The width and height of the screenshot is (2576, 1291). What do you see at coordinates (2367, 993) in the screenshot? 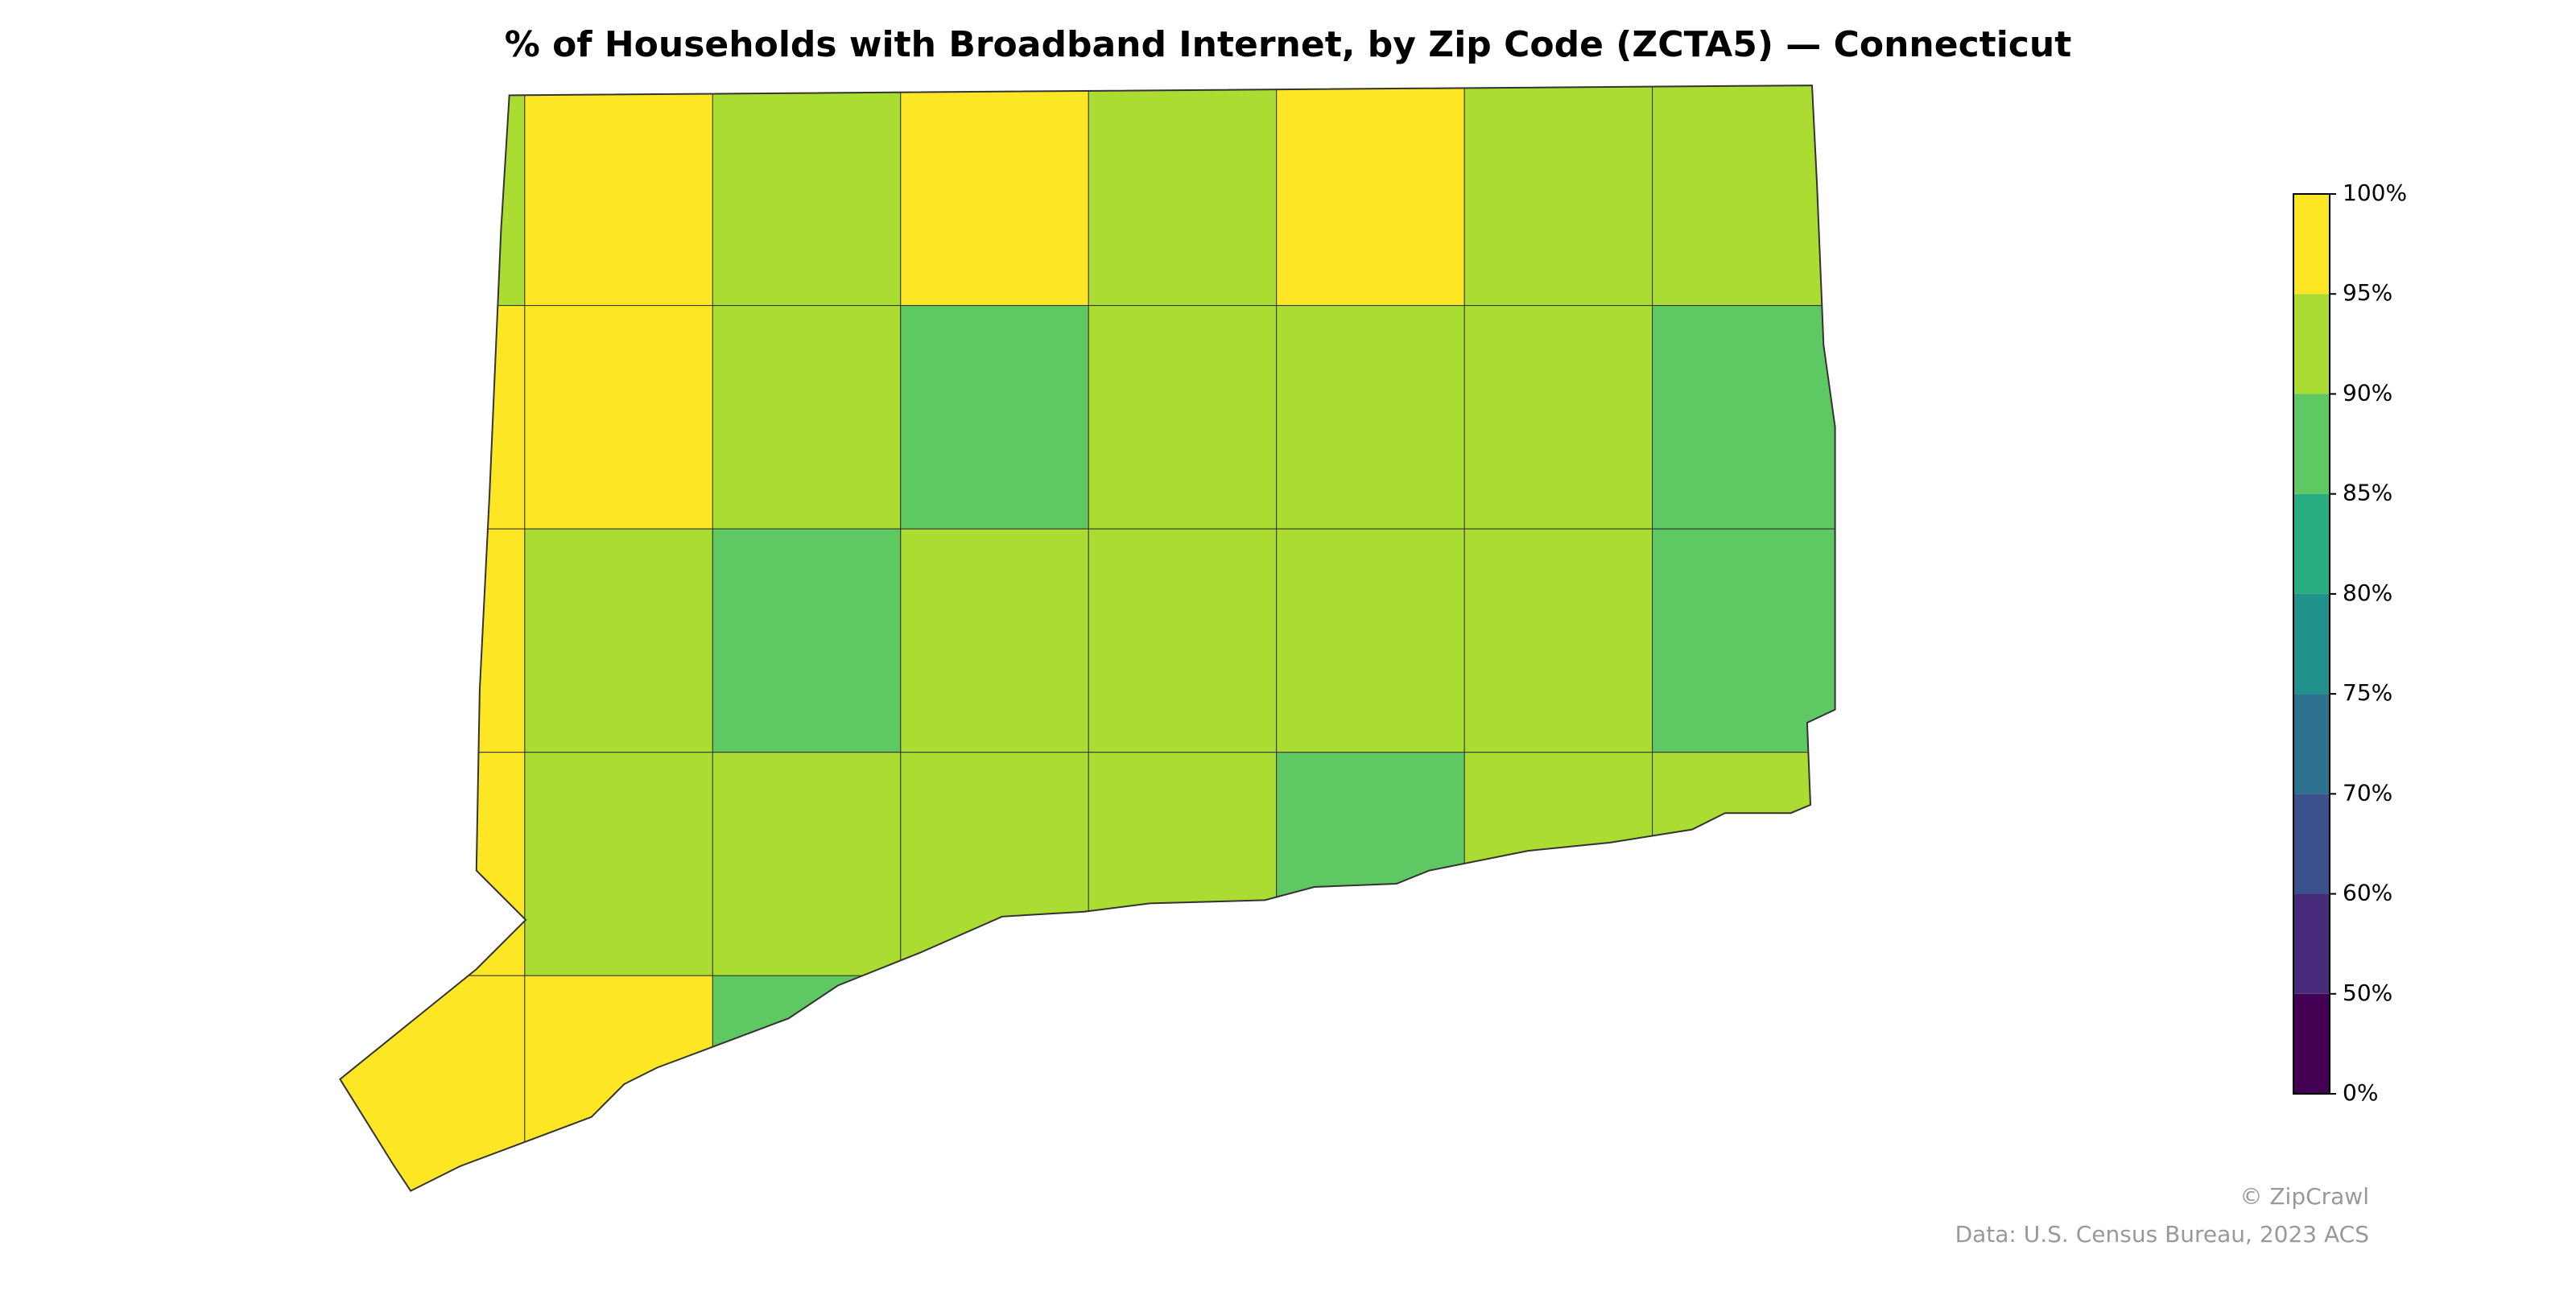
I see `colorbar-tick-label: 50%` at bounding box center [2367, 993].